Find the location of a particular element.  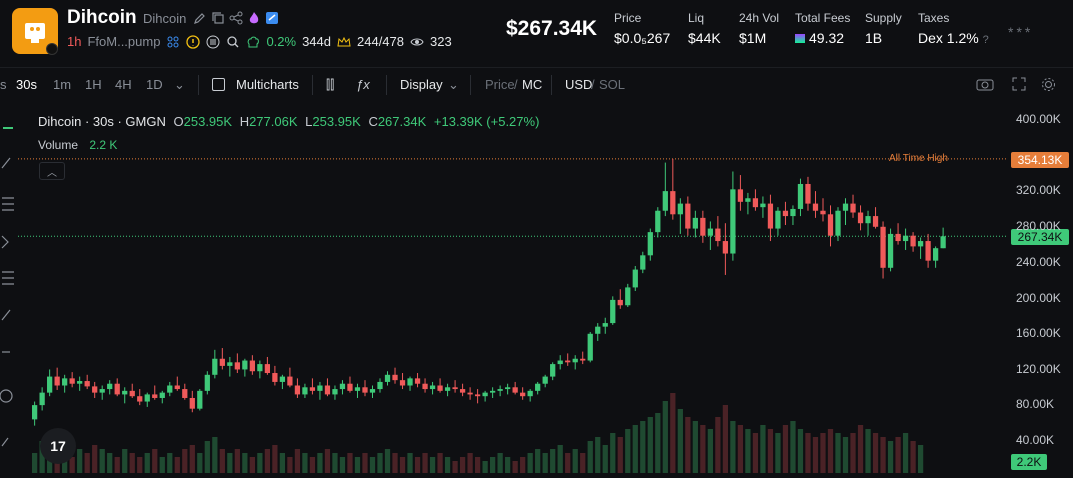

settings-gear-icon is located at coordinates (1048, 86).